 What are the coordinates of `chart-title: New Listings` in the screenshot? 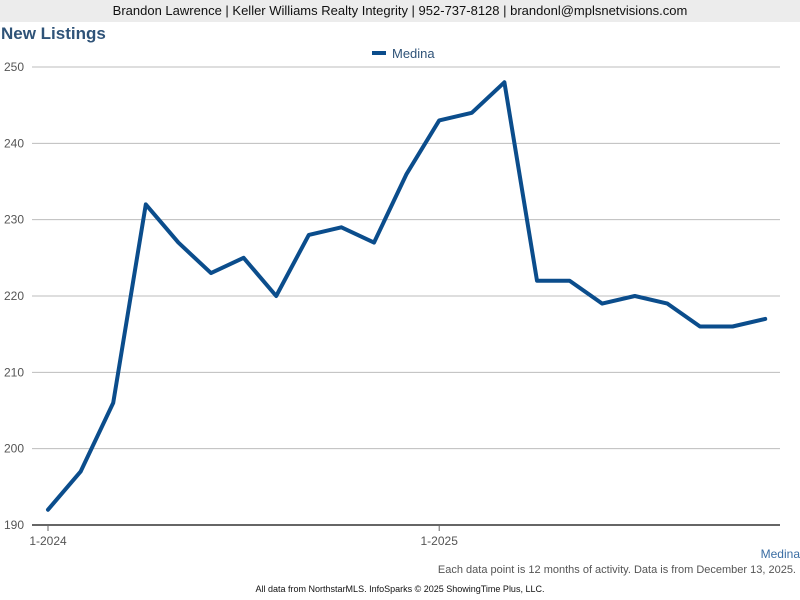 It's located at (53, 33).